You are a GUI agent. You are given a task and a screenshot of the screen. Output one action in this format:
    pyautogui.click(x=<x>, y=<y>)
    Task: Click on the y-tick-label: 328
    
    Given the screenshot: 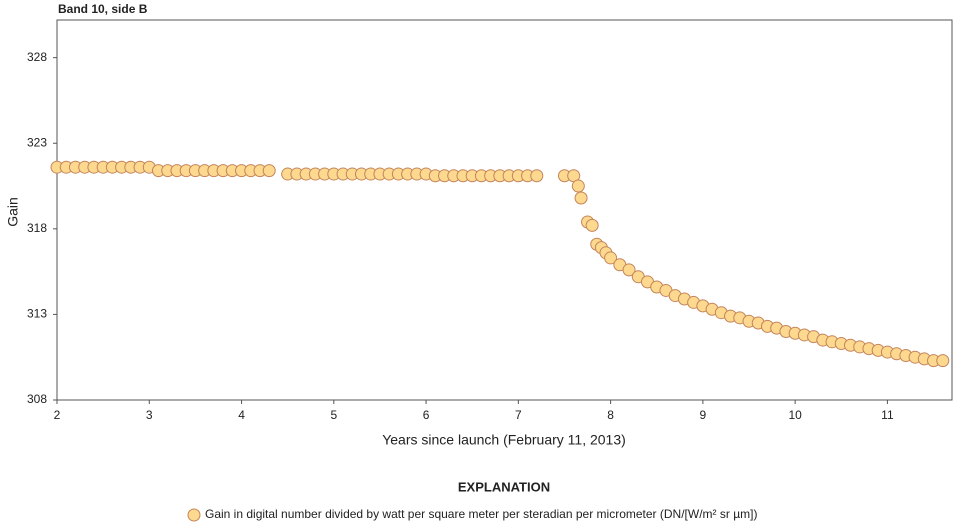 What is the action you would take?
    pyautogui.click(x=37, y=57)
    